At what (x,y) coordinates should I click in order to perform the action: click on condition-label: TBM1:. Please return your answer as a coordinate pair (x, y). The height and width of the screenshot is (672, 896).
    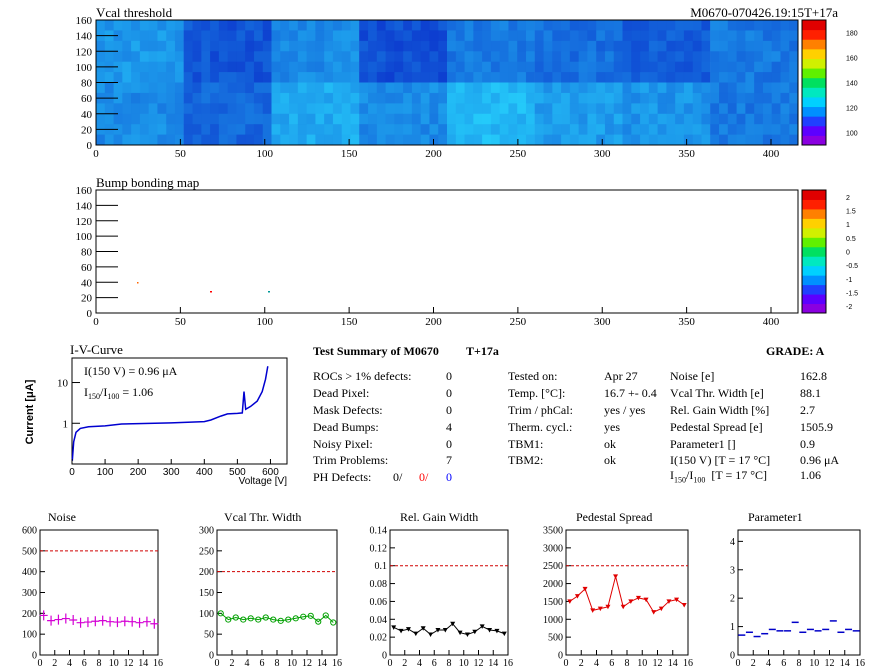
    Looking at the image, I should click on (526, 444).